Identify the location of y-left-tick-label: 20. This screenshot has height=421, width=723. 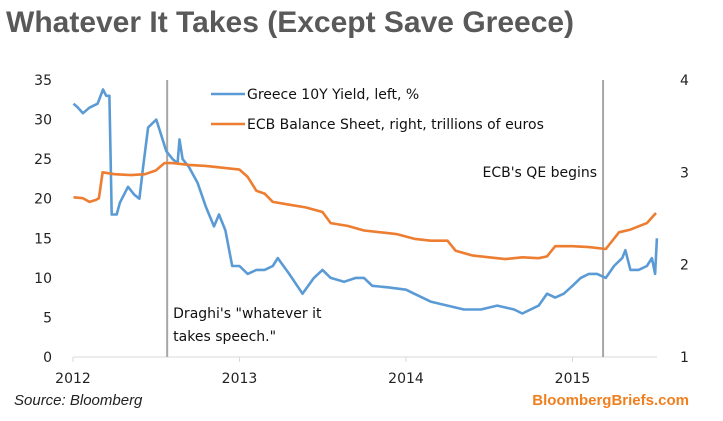
(43, 200).